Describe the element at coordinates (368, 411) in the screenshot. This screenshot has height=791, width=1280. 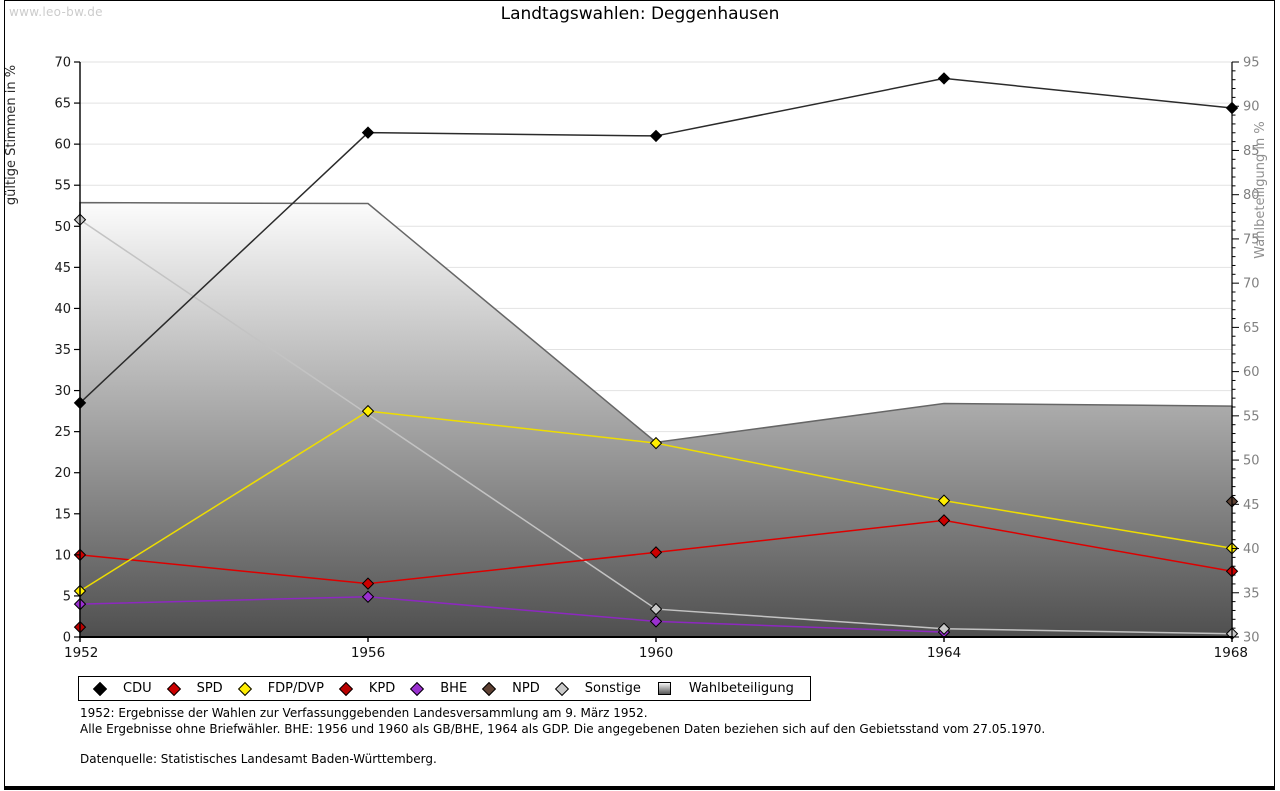
I see `marker-FDP/DVP-1956` at that location.